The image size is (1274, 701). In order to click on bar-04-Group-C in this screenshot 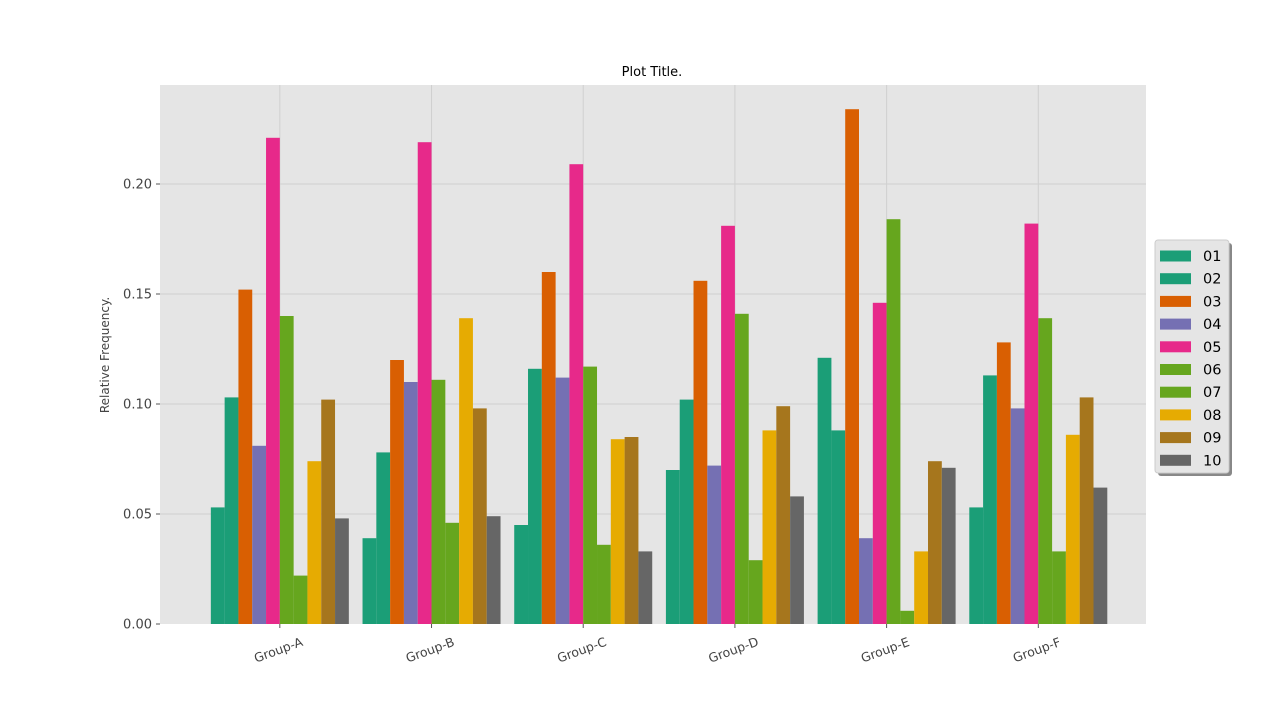, I will do `click(562, 500)`.